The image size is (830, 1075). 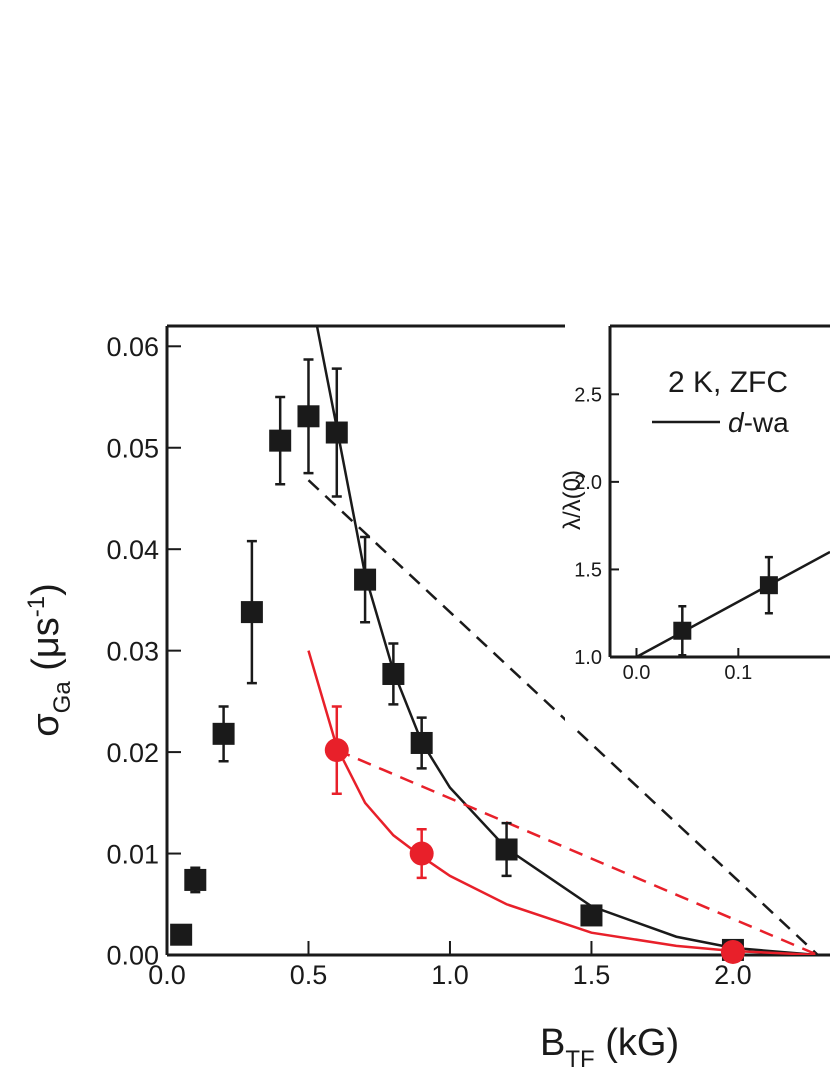 What do you see at coordinates (132, 550) in the screenshot?
I see `y-tick-label: 0.04` at bounding box center [132, 550].